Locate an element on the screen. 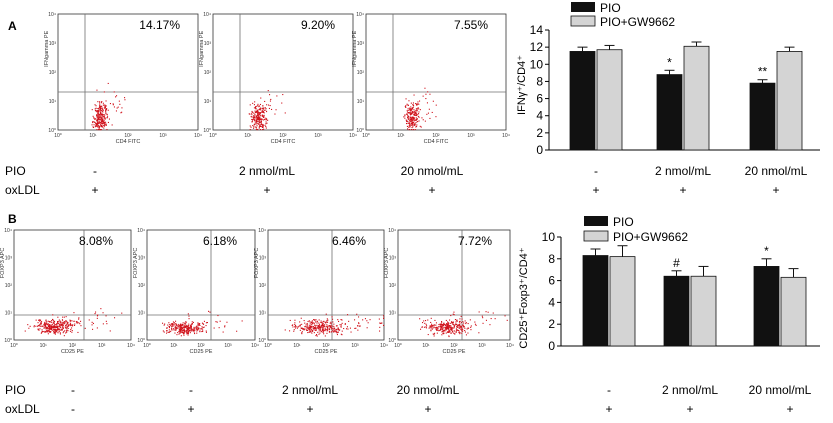 This screenshot has height=423, width=833. flow-y-tick-label: 10⁰ is located at coordinates (392, 341).